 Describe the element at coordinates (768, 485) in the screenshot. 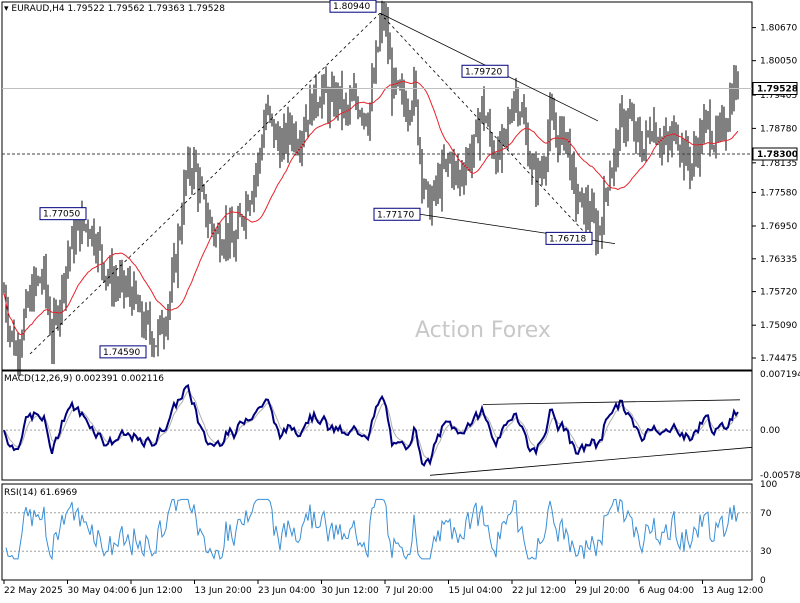

I see `rsi-y-tick-label: 100` at that location.